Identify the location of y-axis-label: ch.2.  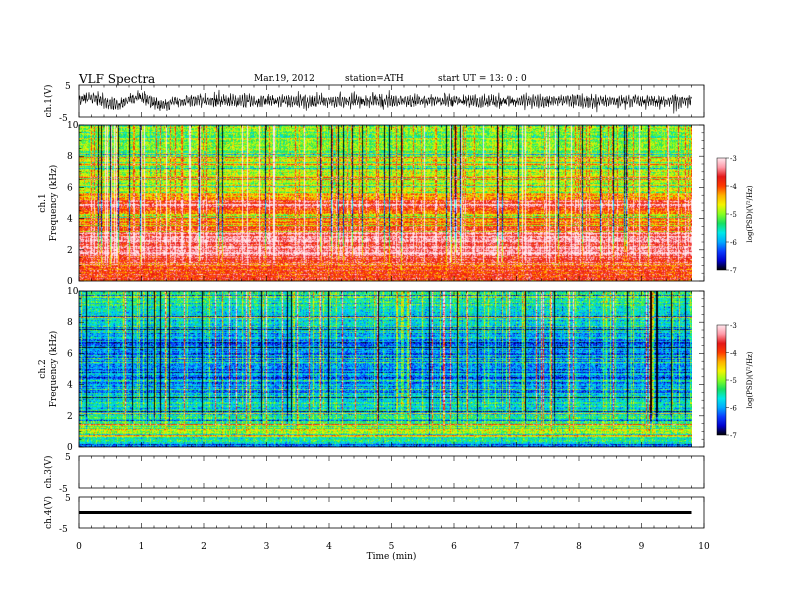
(43, 368).